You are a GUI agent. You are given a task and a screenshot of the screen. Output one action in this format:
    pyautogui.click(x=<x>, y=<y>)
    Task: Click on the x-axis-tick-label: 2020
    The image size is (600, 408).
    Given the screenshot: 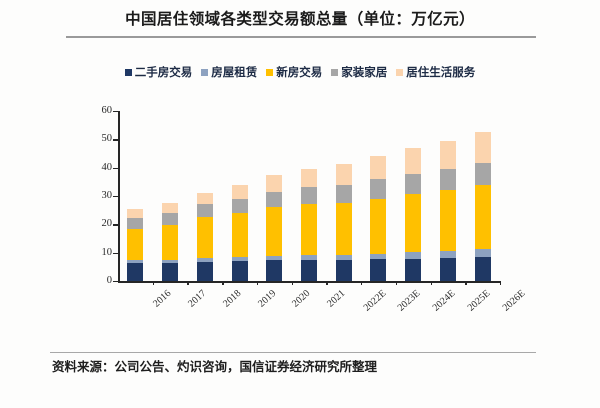 What is the action you would take?
    pyautogui.click(x=301, y=299)
    